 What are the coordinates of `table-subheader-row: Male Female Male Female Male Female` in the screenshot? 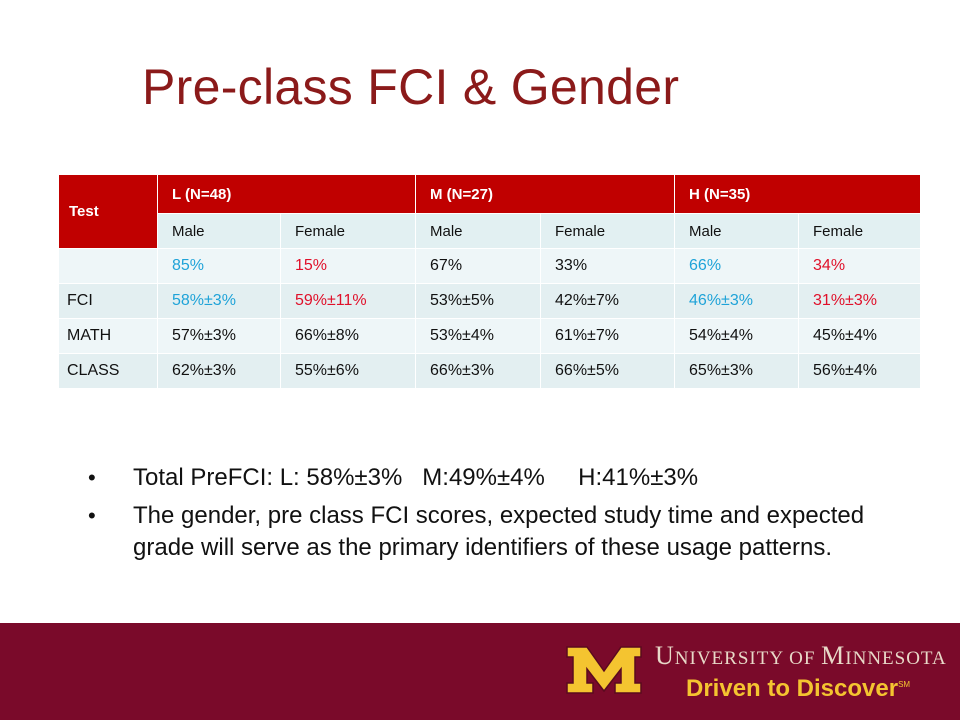 It's located at (490, 231).